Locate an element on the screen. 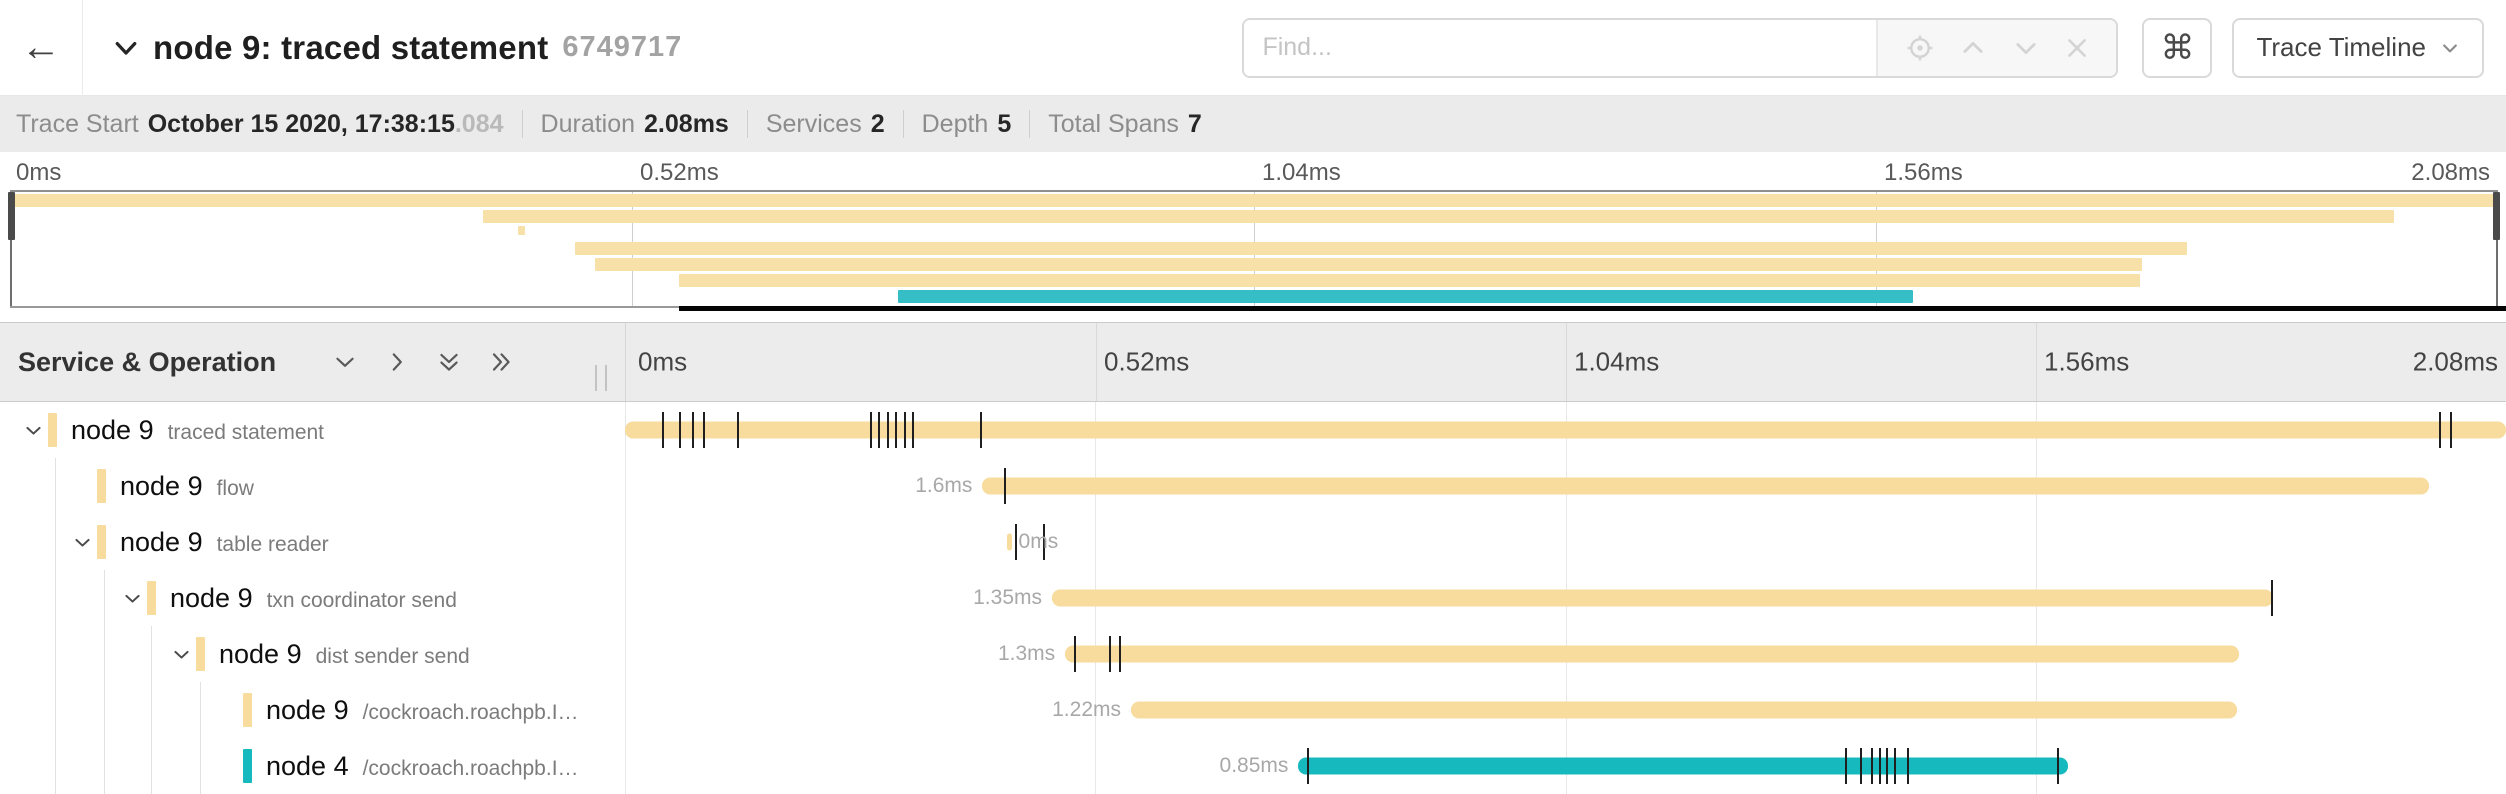  trace-view-selector: Trace Timeline is located at coordinates (2358, 47).